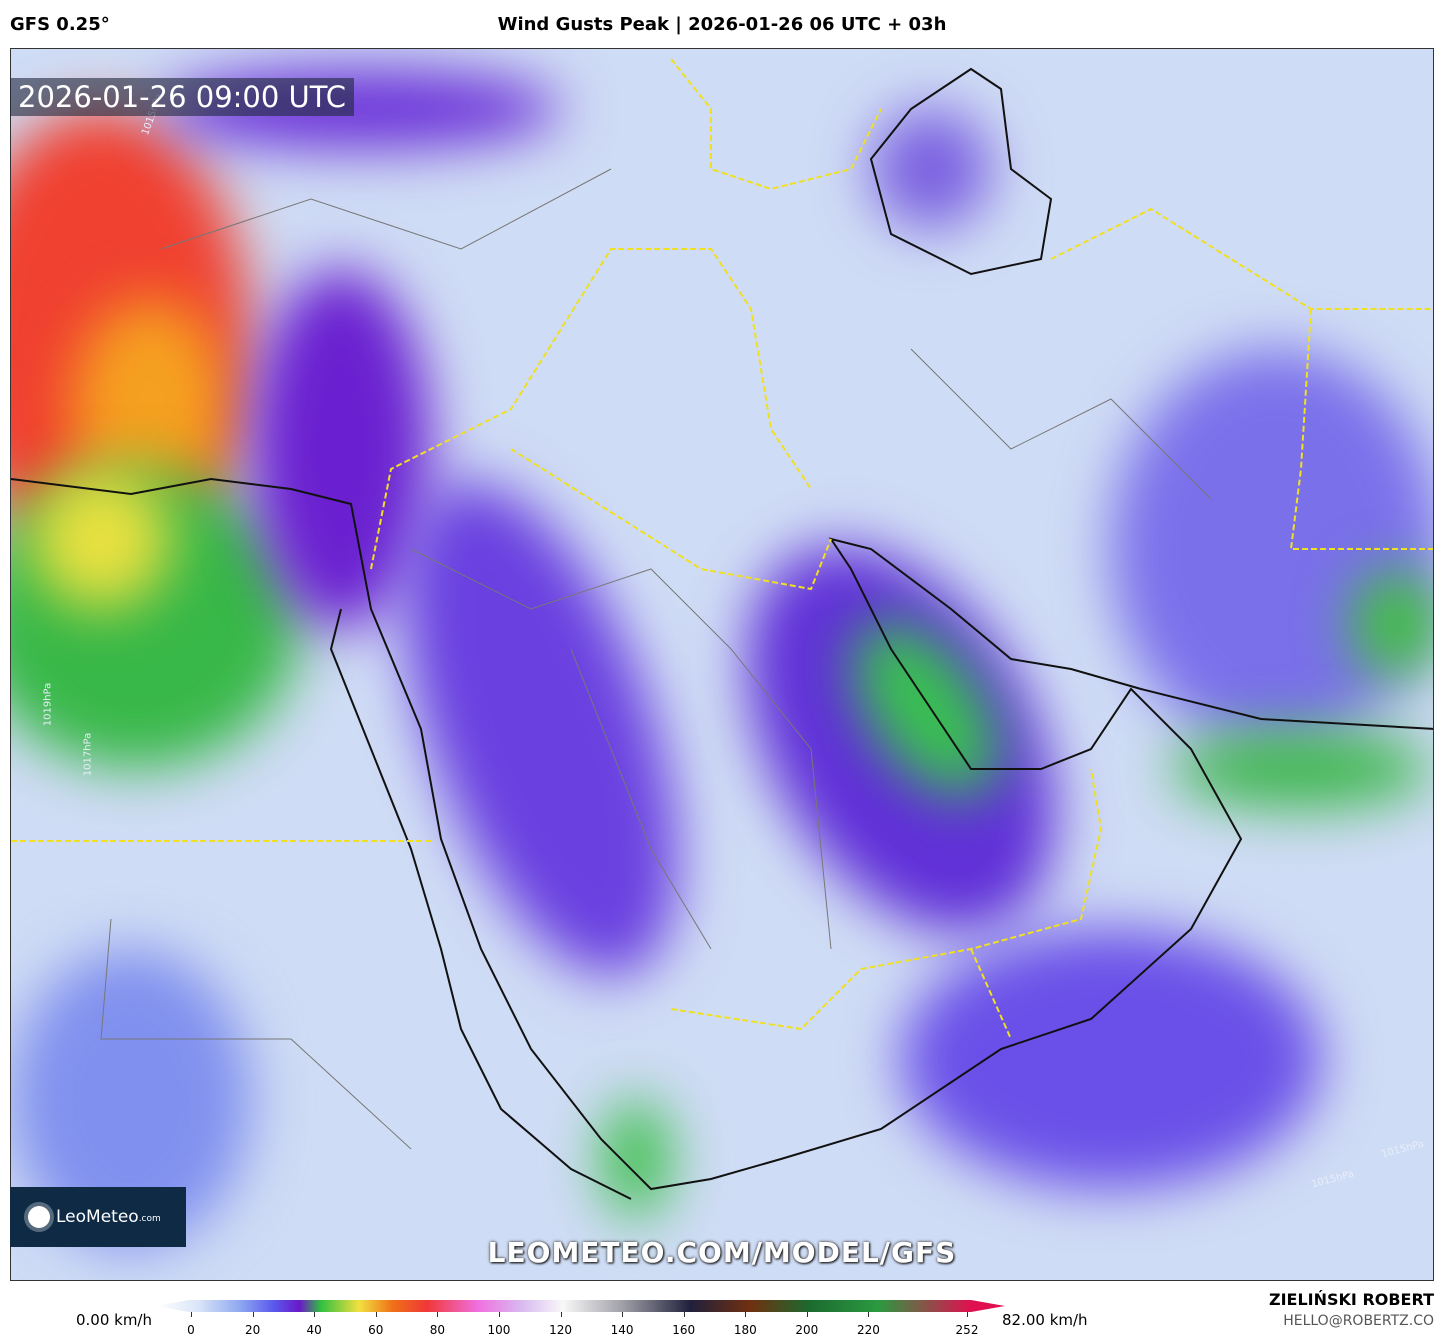 The width and height of the screenshot is (1444, 1337). What do you see at coordinates (807, 1330) in the screenshot?
I see `colorbar-tick-label: 200` at bounding box center [807, 1330].